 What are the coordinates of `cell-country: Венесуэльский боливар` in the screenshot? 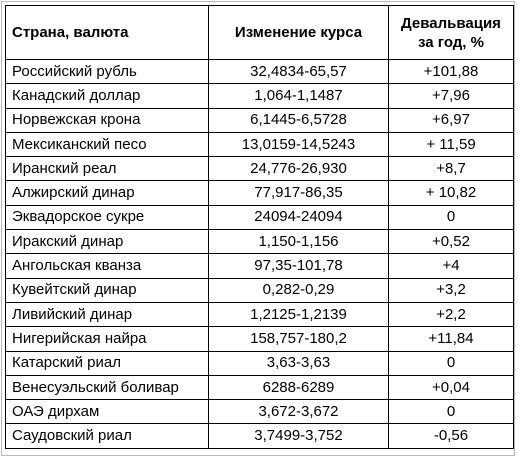 It's located at (107, 387).